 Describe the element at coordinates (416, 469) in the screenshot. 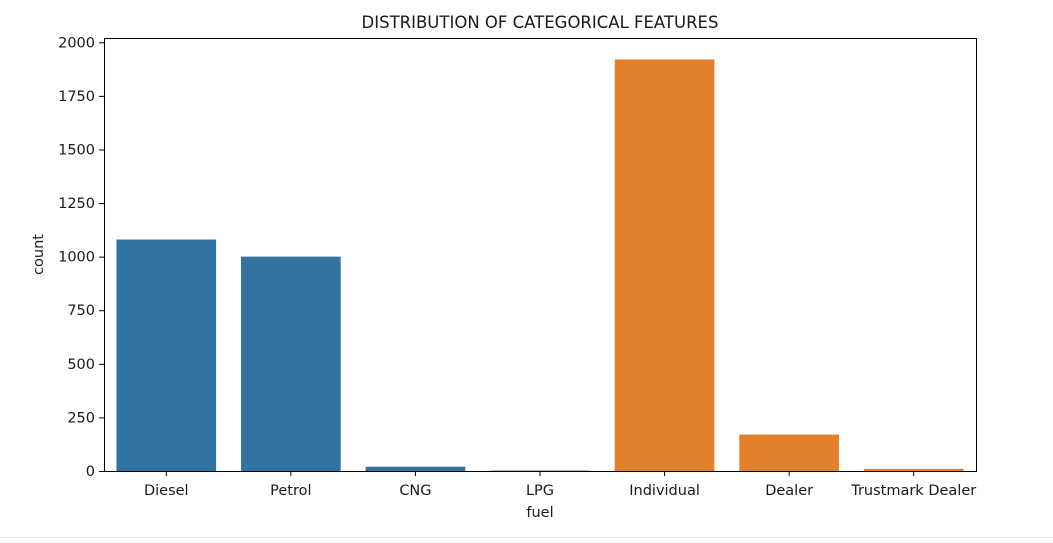

I see `bar-cng` at that location.